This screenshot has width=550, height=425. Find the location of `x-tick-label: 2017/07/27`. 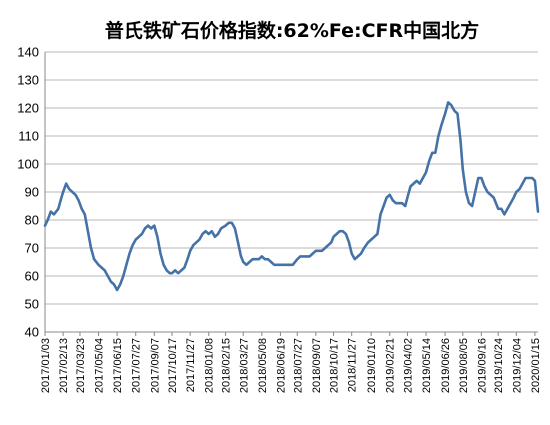

x-tick-label: 2017/07/27 is located at coordinates (137, 365).